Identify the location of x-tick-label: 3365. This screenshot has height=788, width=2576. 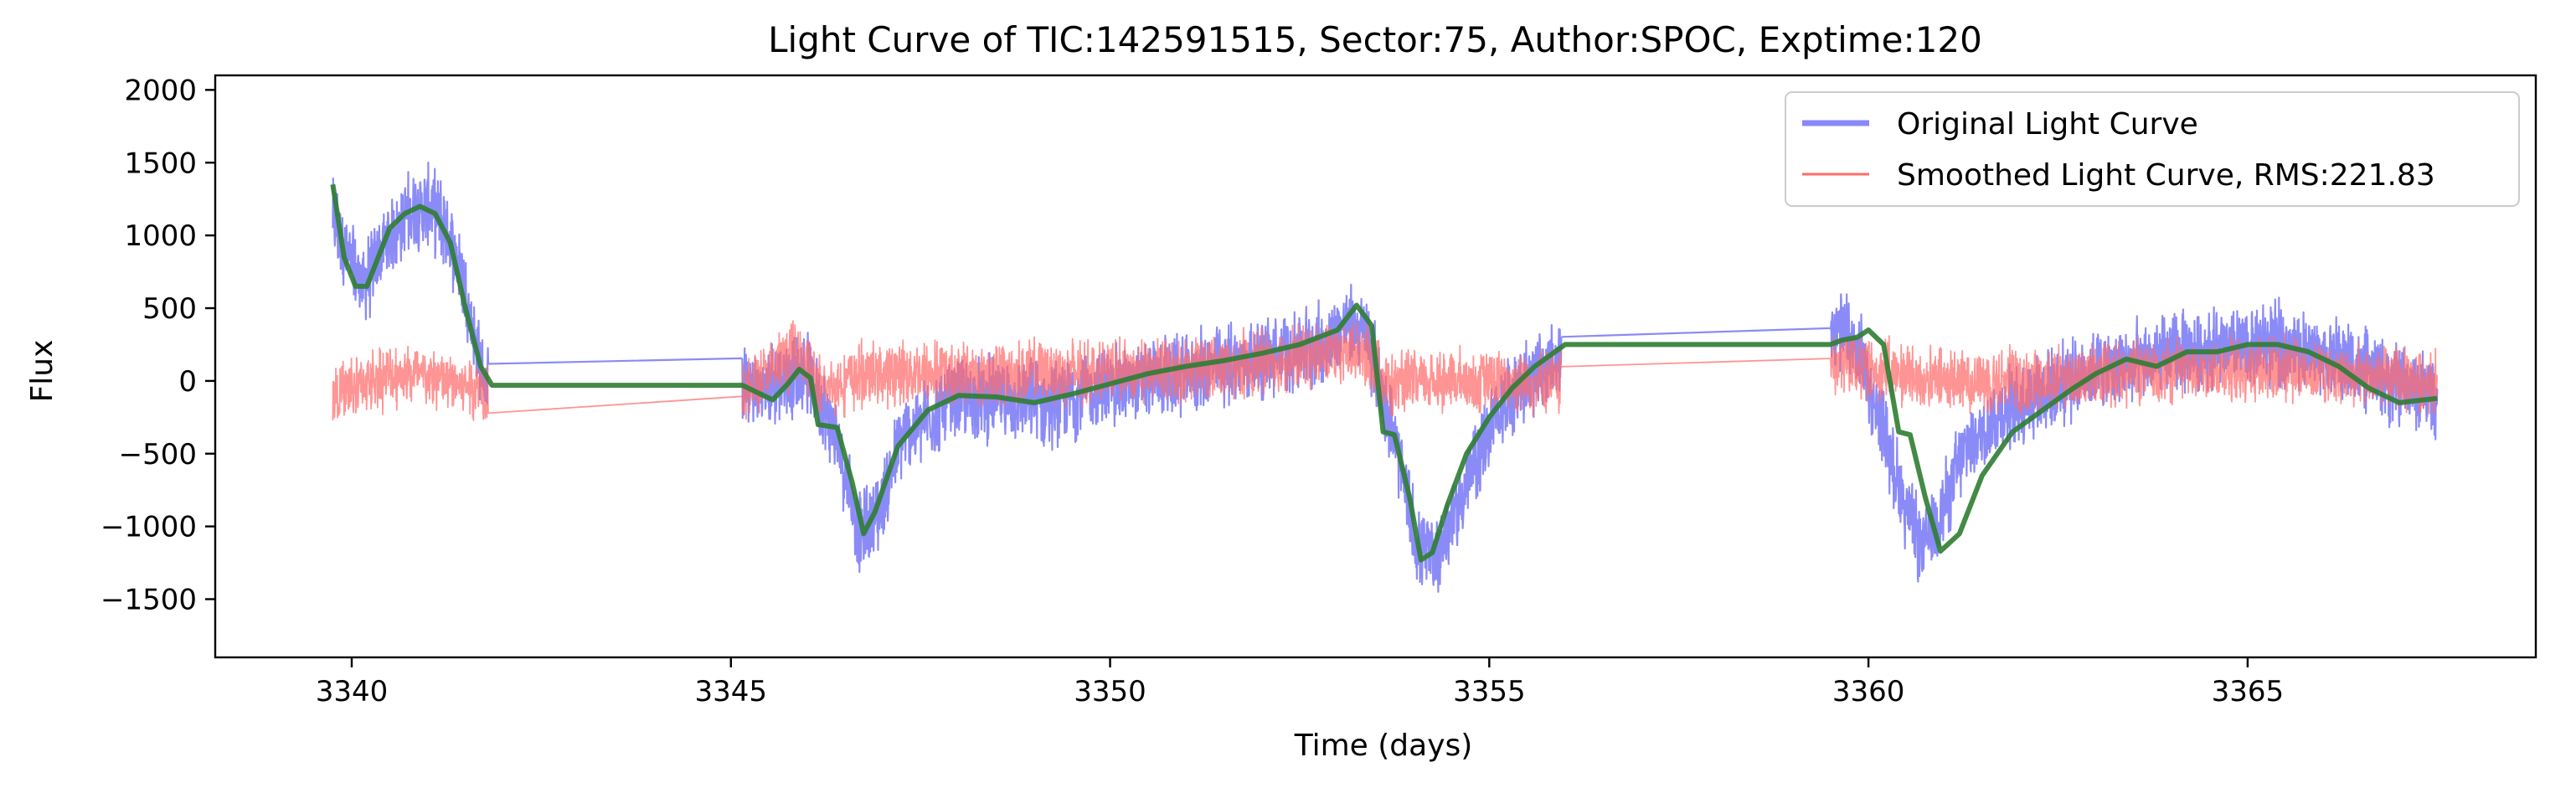
(2248, 691).